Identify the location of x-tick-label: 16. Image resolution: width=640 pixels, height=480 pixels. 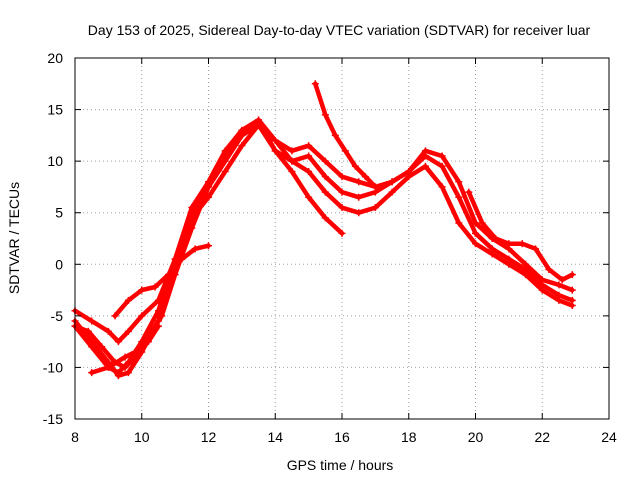
(342, 437).